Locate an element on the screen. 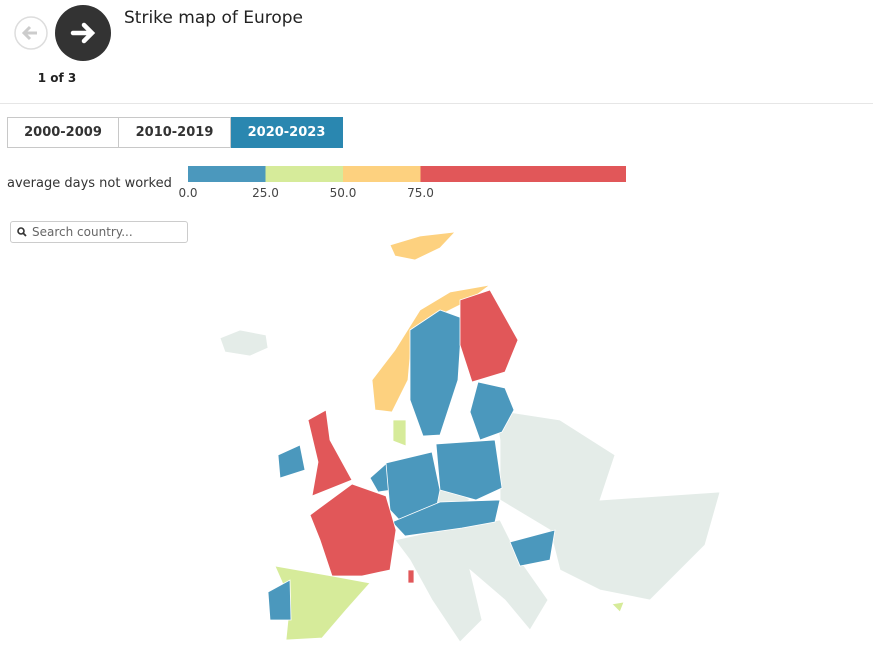  legend-tick-label: 25.0 is located at coordinates (265, 193).